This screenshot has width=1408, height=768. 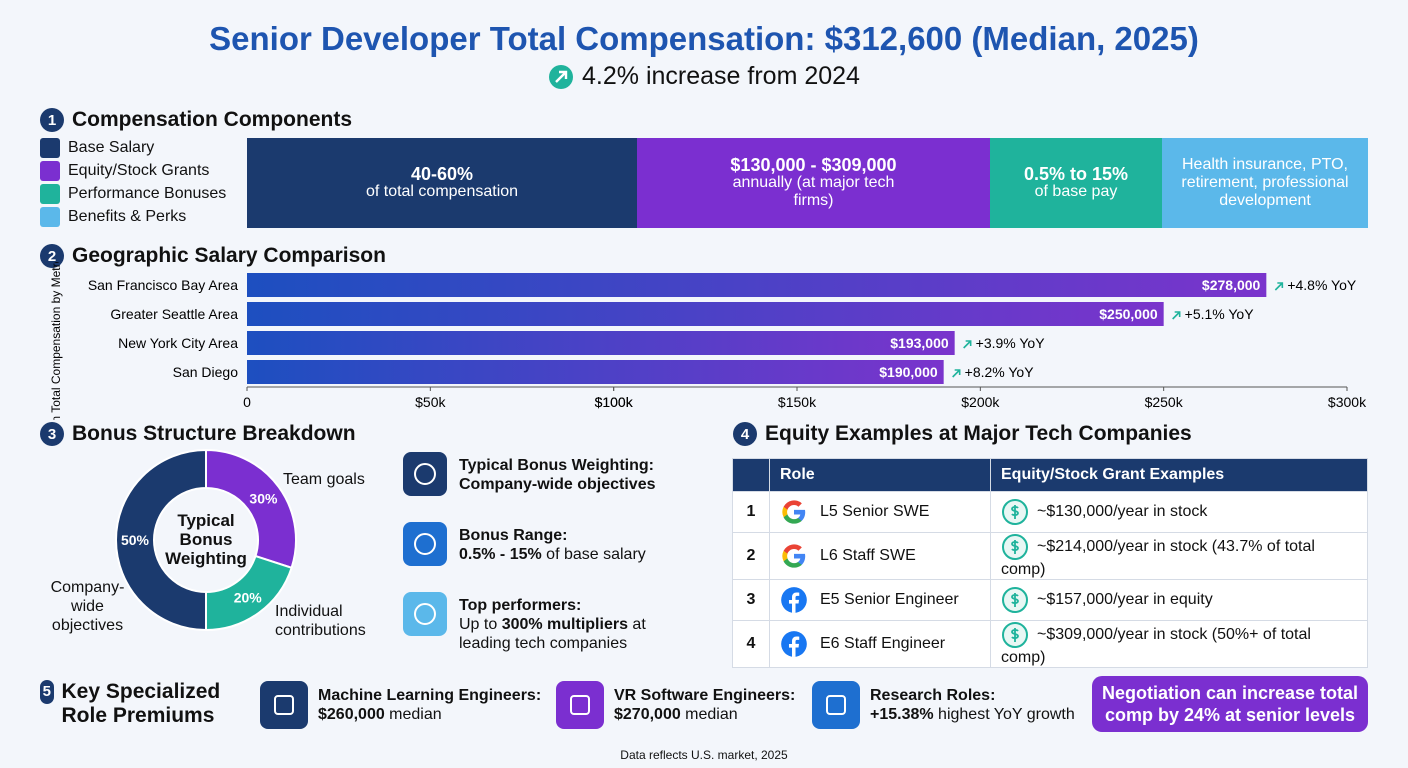 What do you see at coordinates (50, 171) in the screenshot?
I see `legend-swatch` at bounding box center [50, 171].